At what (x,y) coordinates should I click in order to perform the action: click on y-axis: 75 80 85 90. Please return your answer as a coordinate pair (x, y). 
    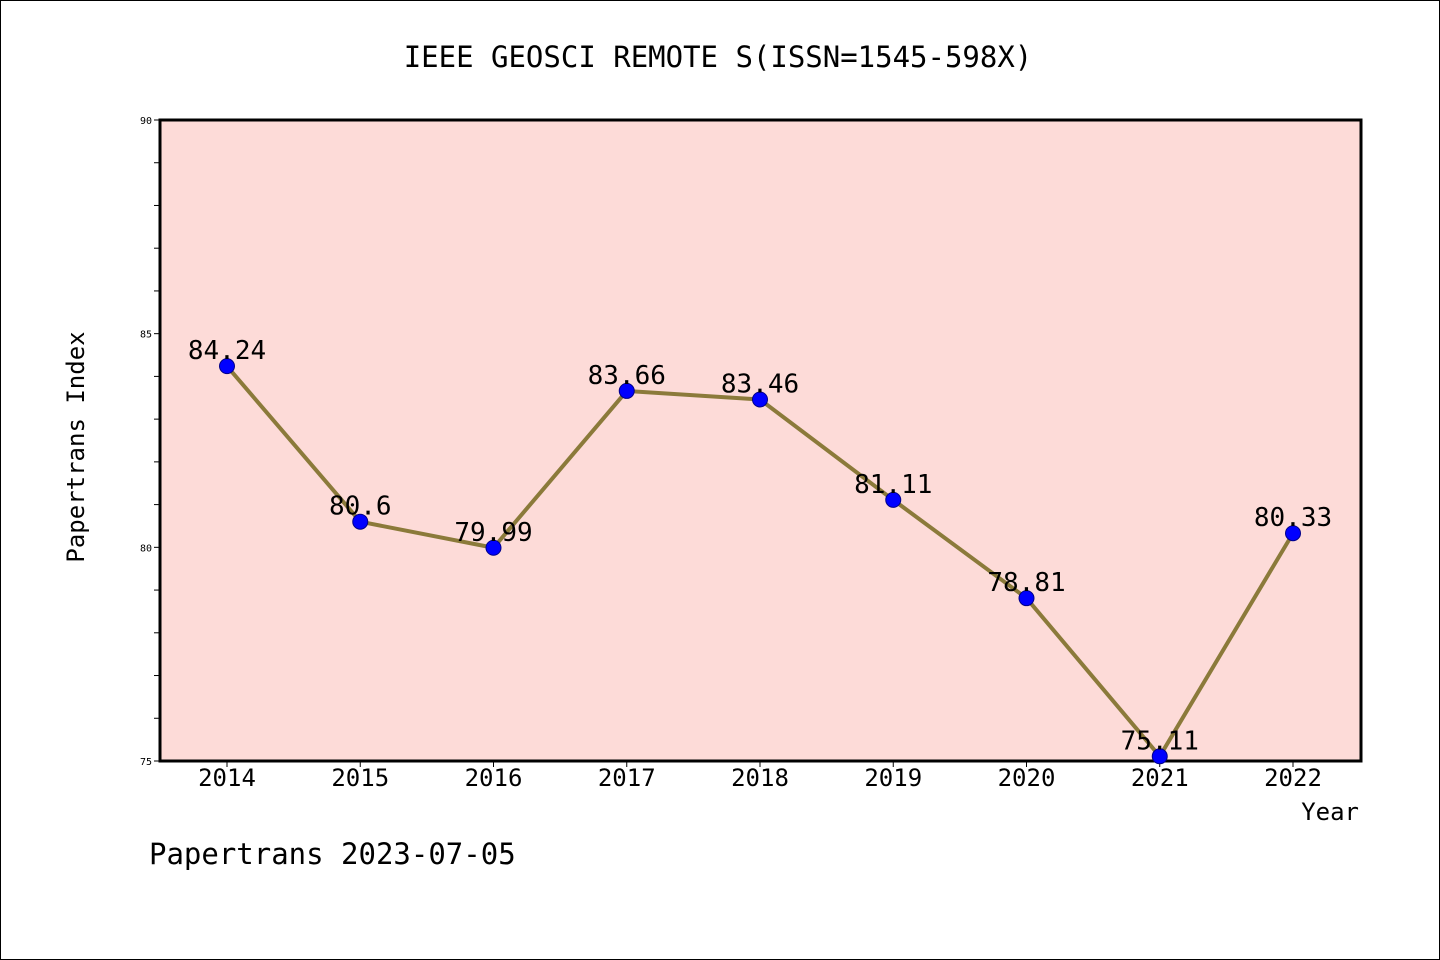
    Looking at the image, I should click on (150, 442).